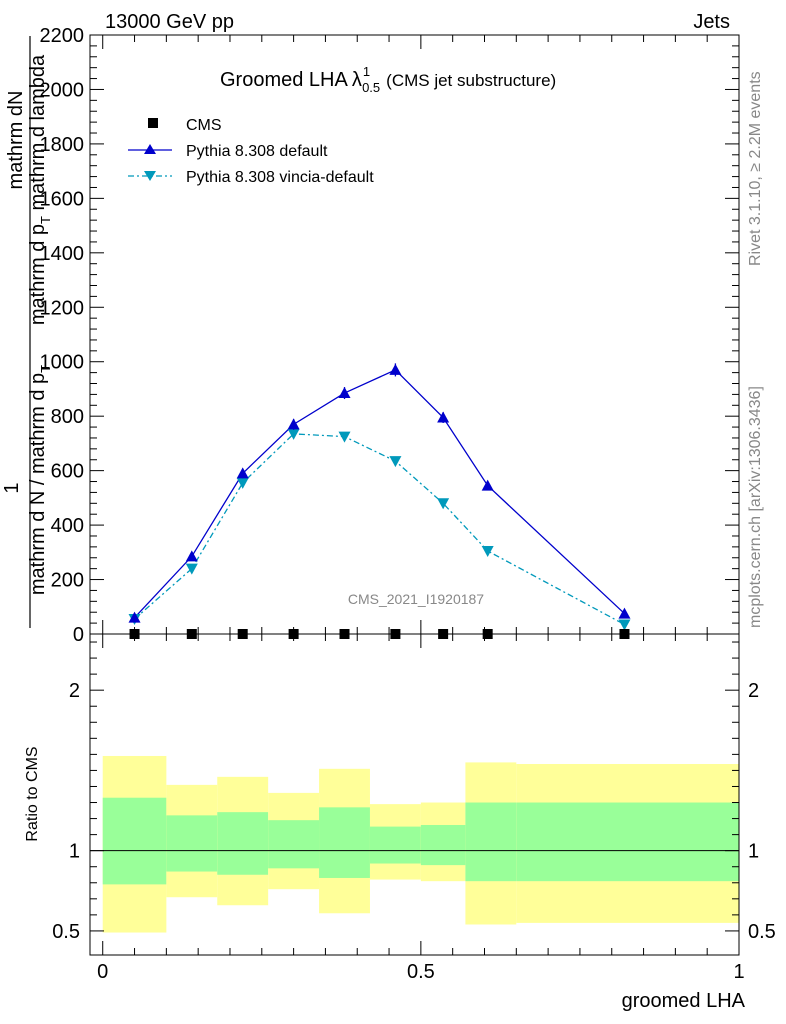  What do you see at coordinates (169, 22) in the screenshot?
I see `header-energy: 13000 GeV pp` at bounding box center [169, 22].